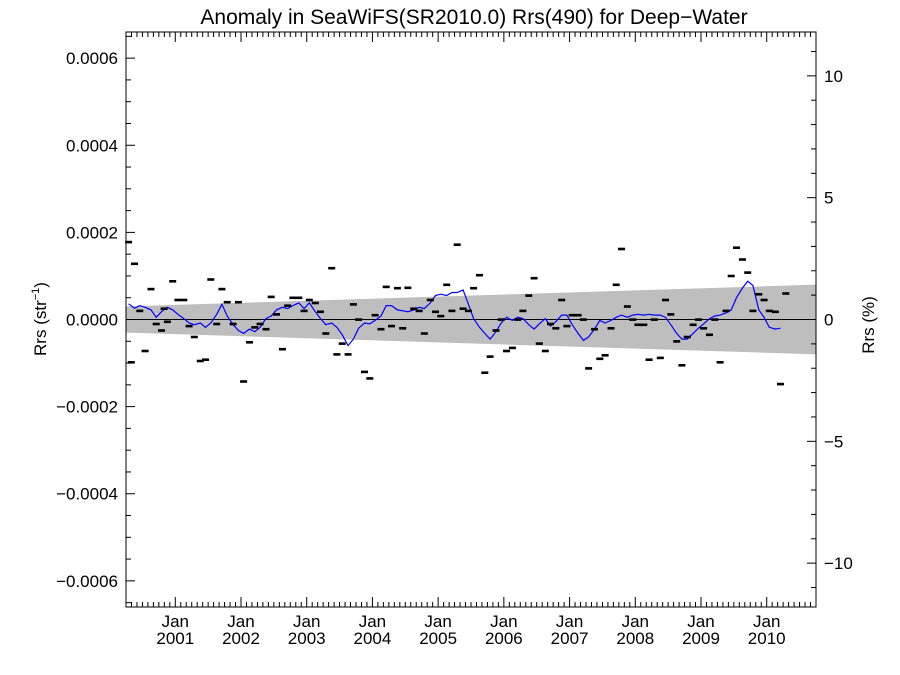 Image resolution: width=900 pixels, height=675 pixels. What do you see at coordinates (828, 320) in the screenshot?
I see `right-tick-label: 0` at bounding box center [828, 320].